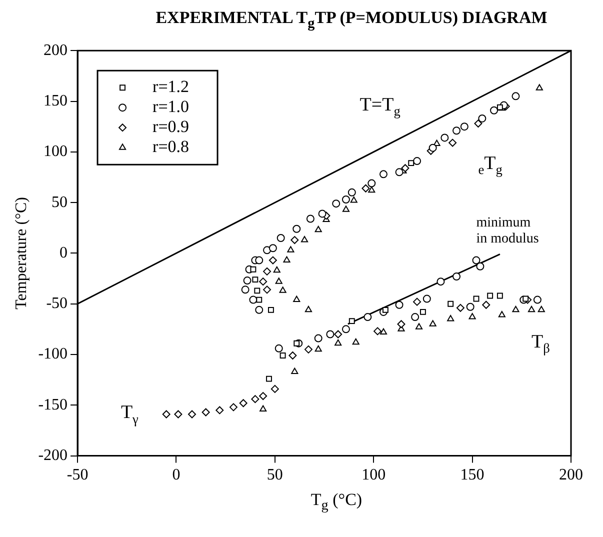  What do you see at coordinates (507, 240) in the screenshot?
I see `annotation: in modulus` at bounding box center [507, 240].